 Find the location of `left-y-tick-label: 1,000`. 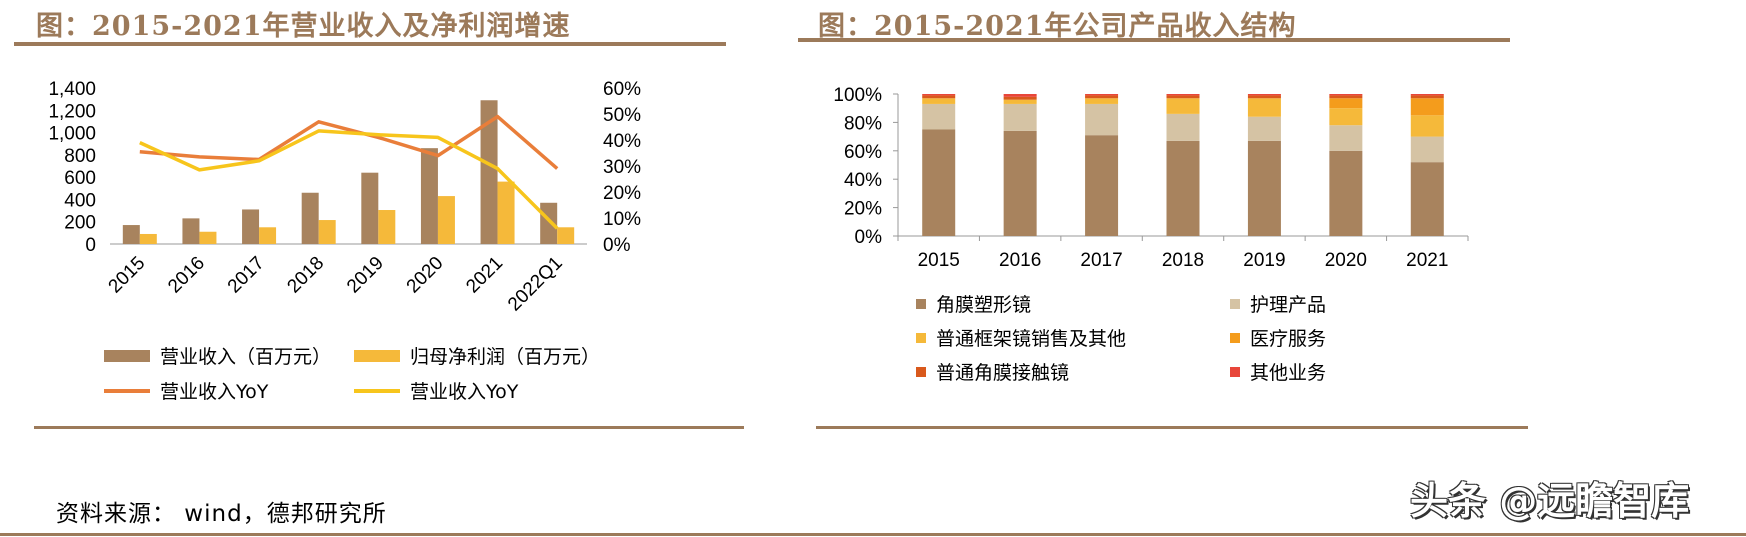

left-y-tick-label: 1,000 is located at coordinates (72, 134).